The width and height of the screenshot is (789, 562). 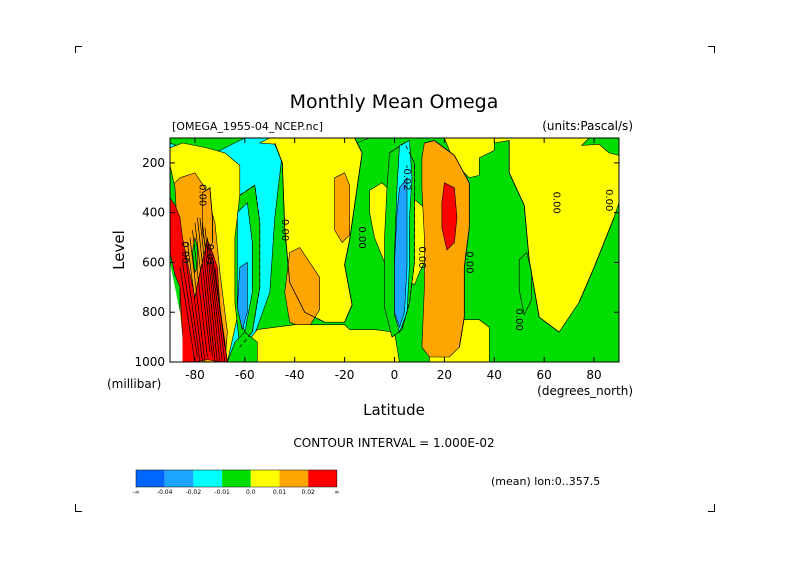 What do you see at coordinates (393, 443) in the screenshot?
I see `contour-interval-text: CONTOUR INTERVAL = 1.000E-02` at bounding box center [393, 443].